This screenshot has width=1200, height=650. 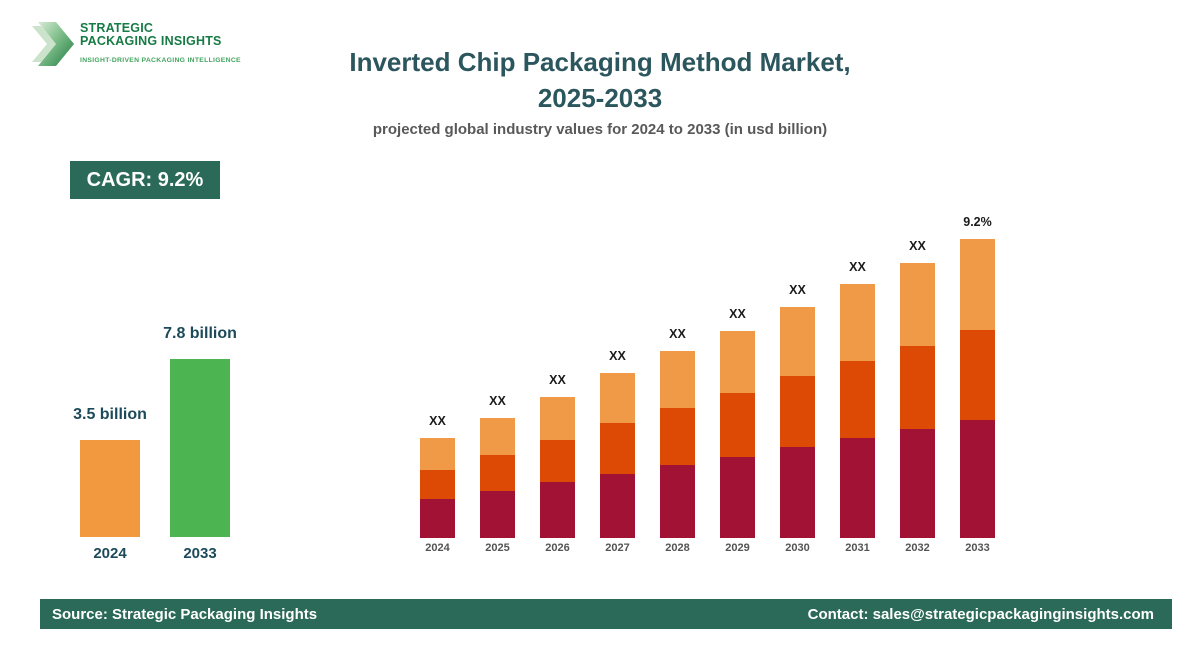 What do you see at coordinates (797, 492) in the screenshot?
I see `stacked-bar-2030-bottom-segment` at bounding box center [797, 492].